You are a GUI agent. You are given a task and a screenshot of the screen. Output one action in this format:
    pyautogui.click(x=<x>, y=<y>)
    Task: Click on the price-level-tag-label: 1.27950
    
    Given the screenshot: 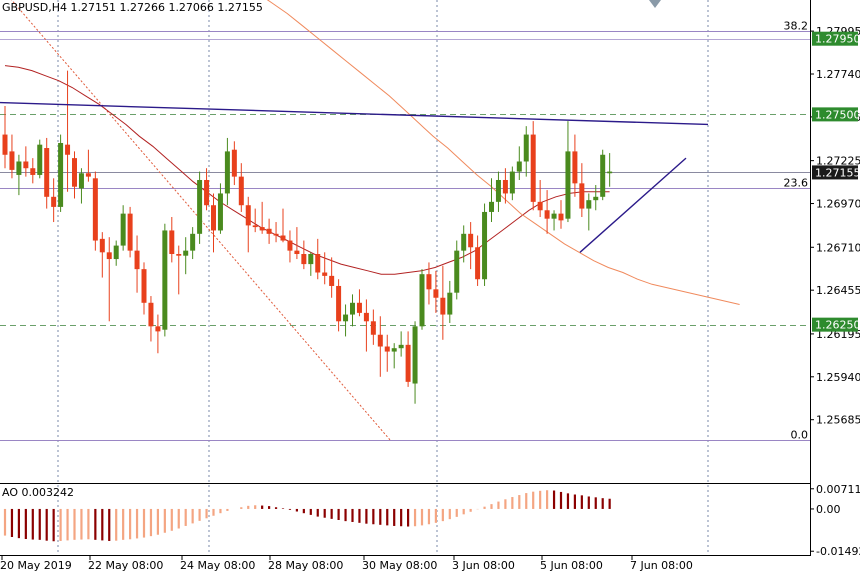 What is the action you would take?
    pyautogui.click(x=837, y=39)
    